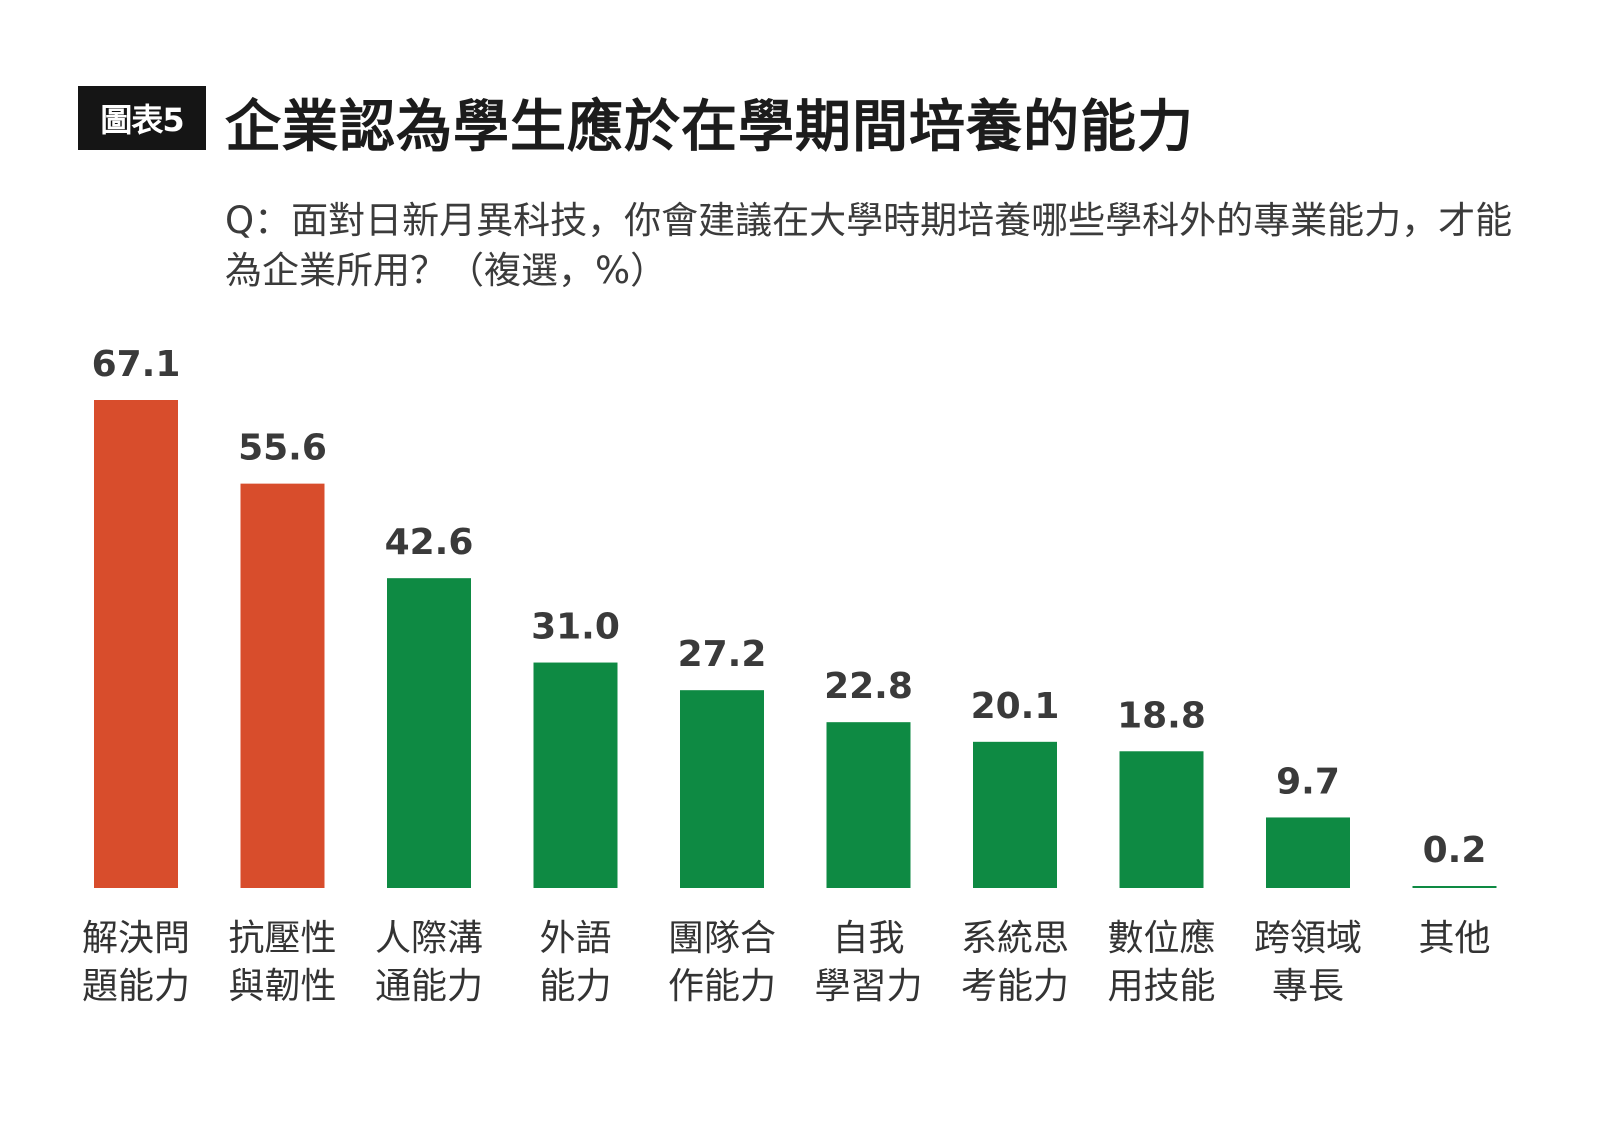 This screenshot has width=1600, height=1129. What do you see at coordinates (136, 938) in the screenshot?
I see `category-label-1-line-1: 解決問` at bounding box center [136, 938].